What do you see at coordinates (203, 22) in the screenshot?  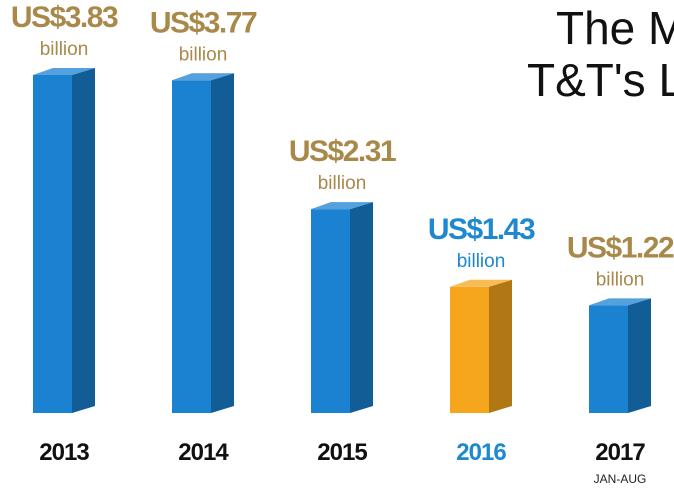 I see `value-label: US$3.77` at bounding box center [203, 22].